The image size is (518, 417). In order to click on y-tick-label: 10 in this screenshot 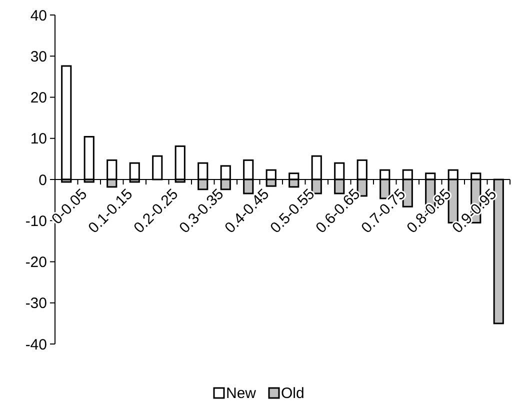, I will do `click(38, 139)`.